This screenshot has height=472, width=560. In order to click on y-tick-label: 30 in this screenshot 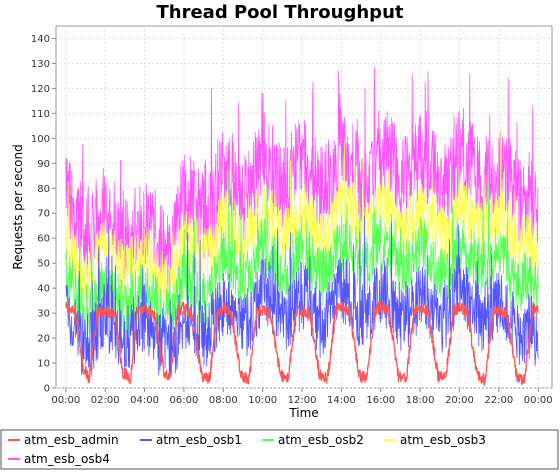, I will do `click(43, 314)`.